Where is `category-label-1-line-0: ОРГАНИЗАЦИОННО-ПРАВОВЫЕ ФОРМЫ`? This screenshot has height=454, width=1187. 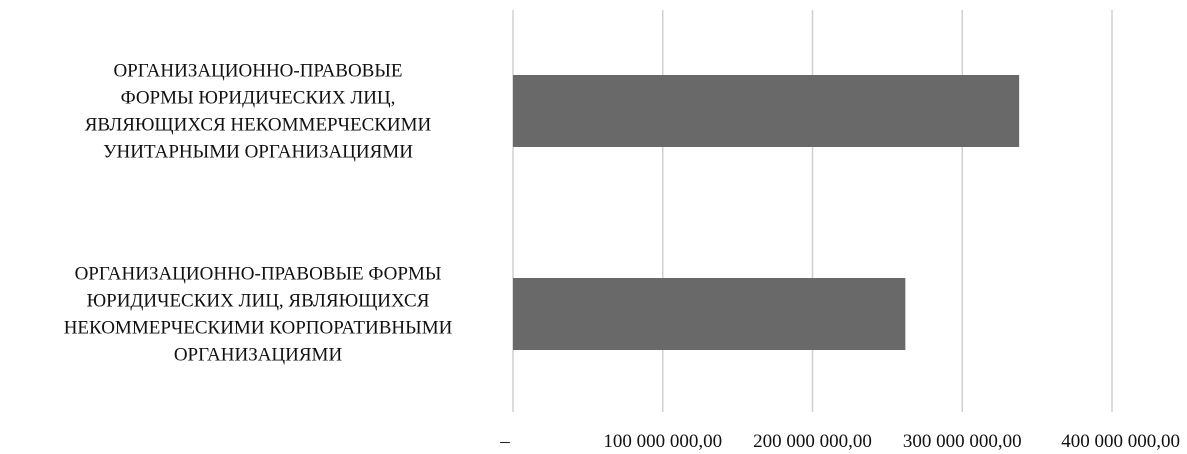 category-label-1-line-0: ОРГАНИЗАЦИОННО-ПРАВОВЫЕ ФОРМЫ is located at coordinates (258, 274).